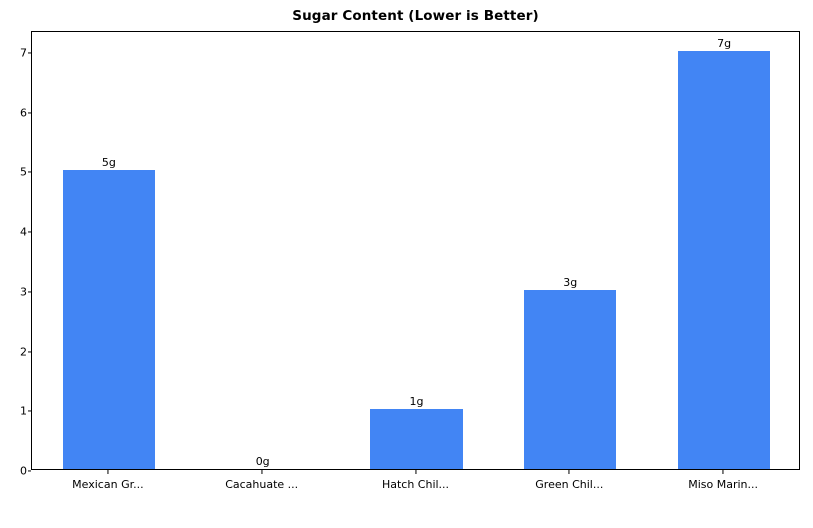  I want to click on bar-group: 3g, so click(570, 250).